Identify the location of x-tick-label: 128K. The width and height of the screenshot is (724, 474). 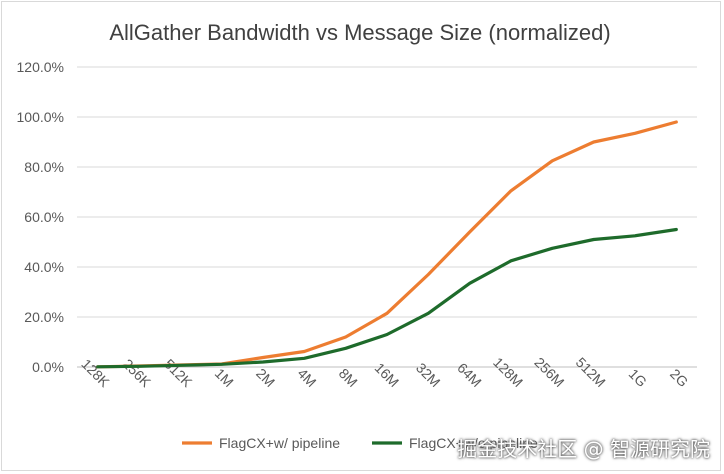
(95, 373).